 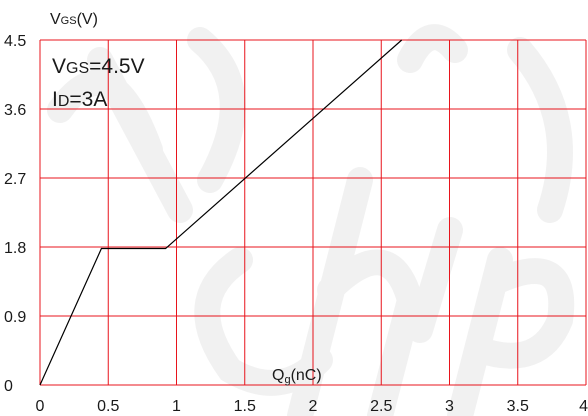 What do you see at coordinates (297, 376) in the screenshot?
I see `x-axis-label: Qg(nC)` at bounding box center [297, 376].